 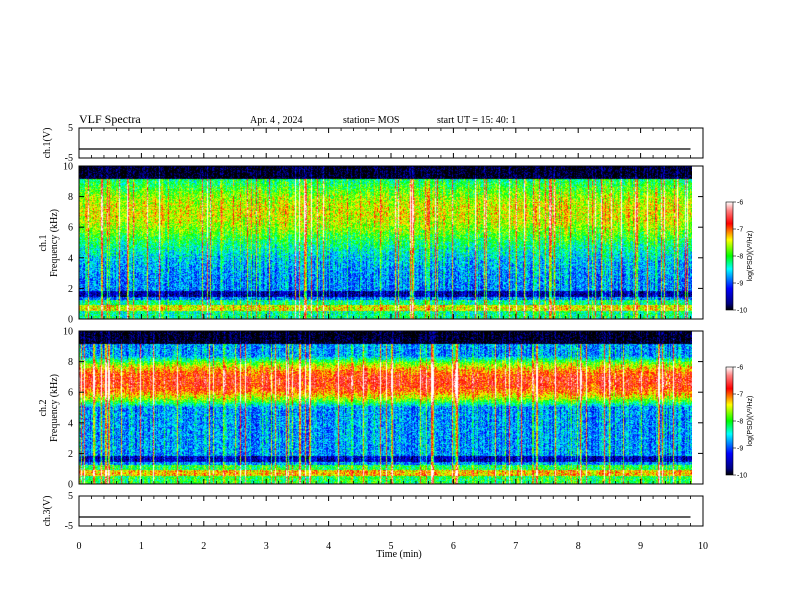 What do you see at coordinates (371, 120) in the screenshot?
I see `station-label: station= MOS` at bounding box center [371, 120].